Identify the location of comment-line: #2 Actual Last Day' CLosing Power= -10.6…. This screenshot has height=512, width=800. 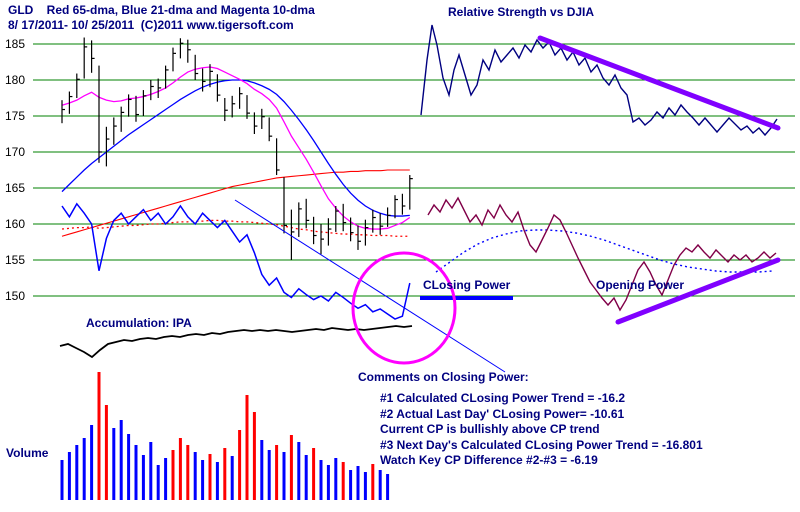
(502, 413).